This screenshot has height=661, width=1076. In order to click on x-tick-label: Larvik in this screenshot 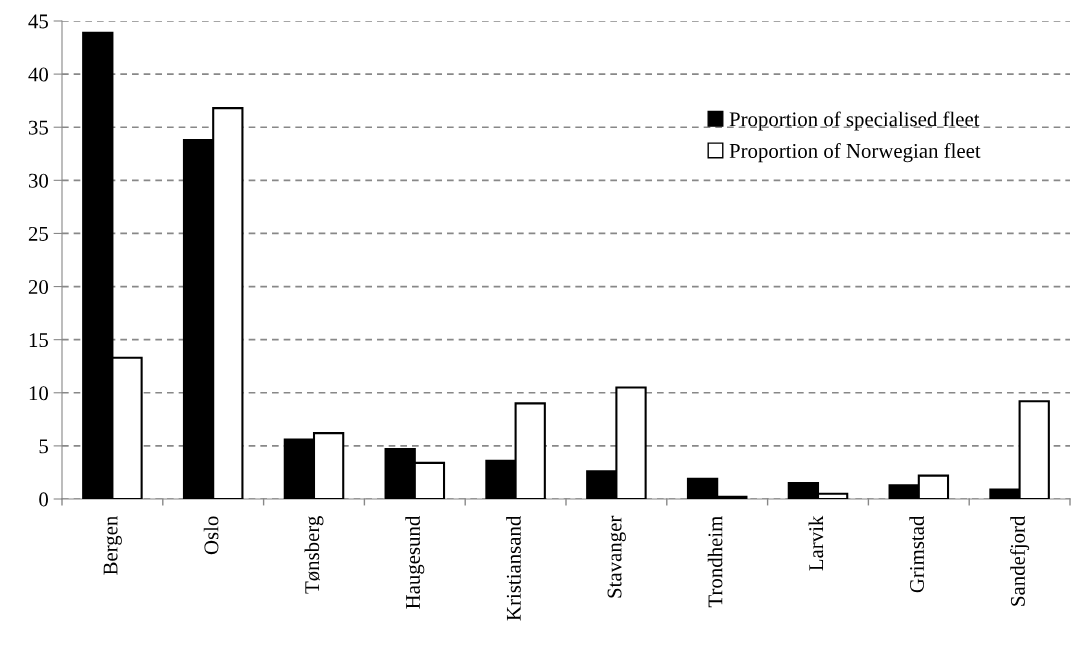, I will do `click(816, 543)`.